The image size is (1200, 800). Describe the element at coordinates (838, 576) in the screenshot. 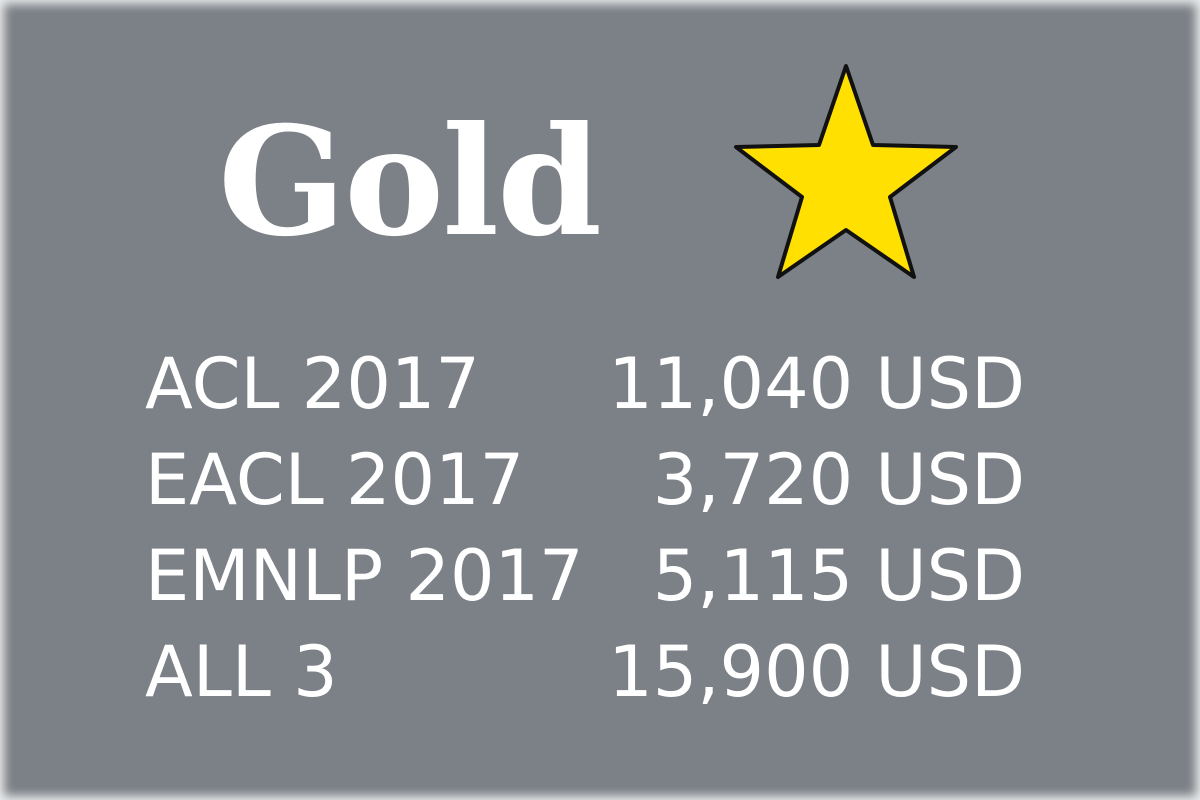

I see `conference-price: 5,115 USD` at that location.